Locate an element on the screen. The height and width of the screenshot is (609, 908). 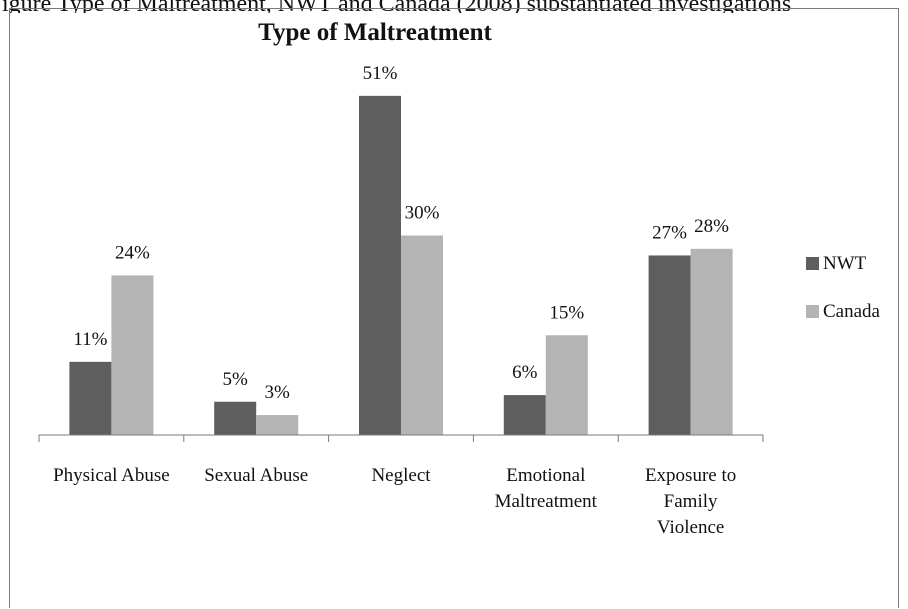
data-label-canada-4: 28% is located at coordinates (711, 226).